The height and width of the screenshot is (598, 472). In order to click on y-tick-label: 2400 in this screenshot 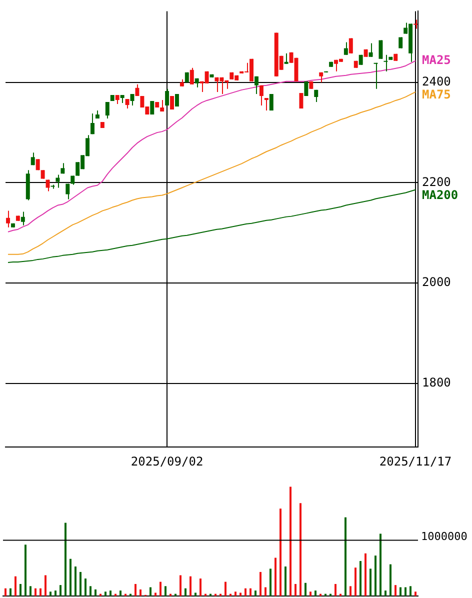, I will do `click(436, 81)`.